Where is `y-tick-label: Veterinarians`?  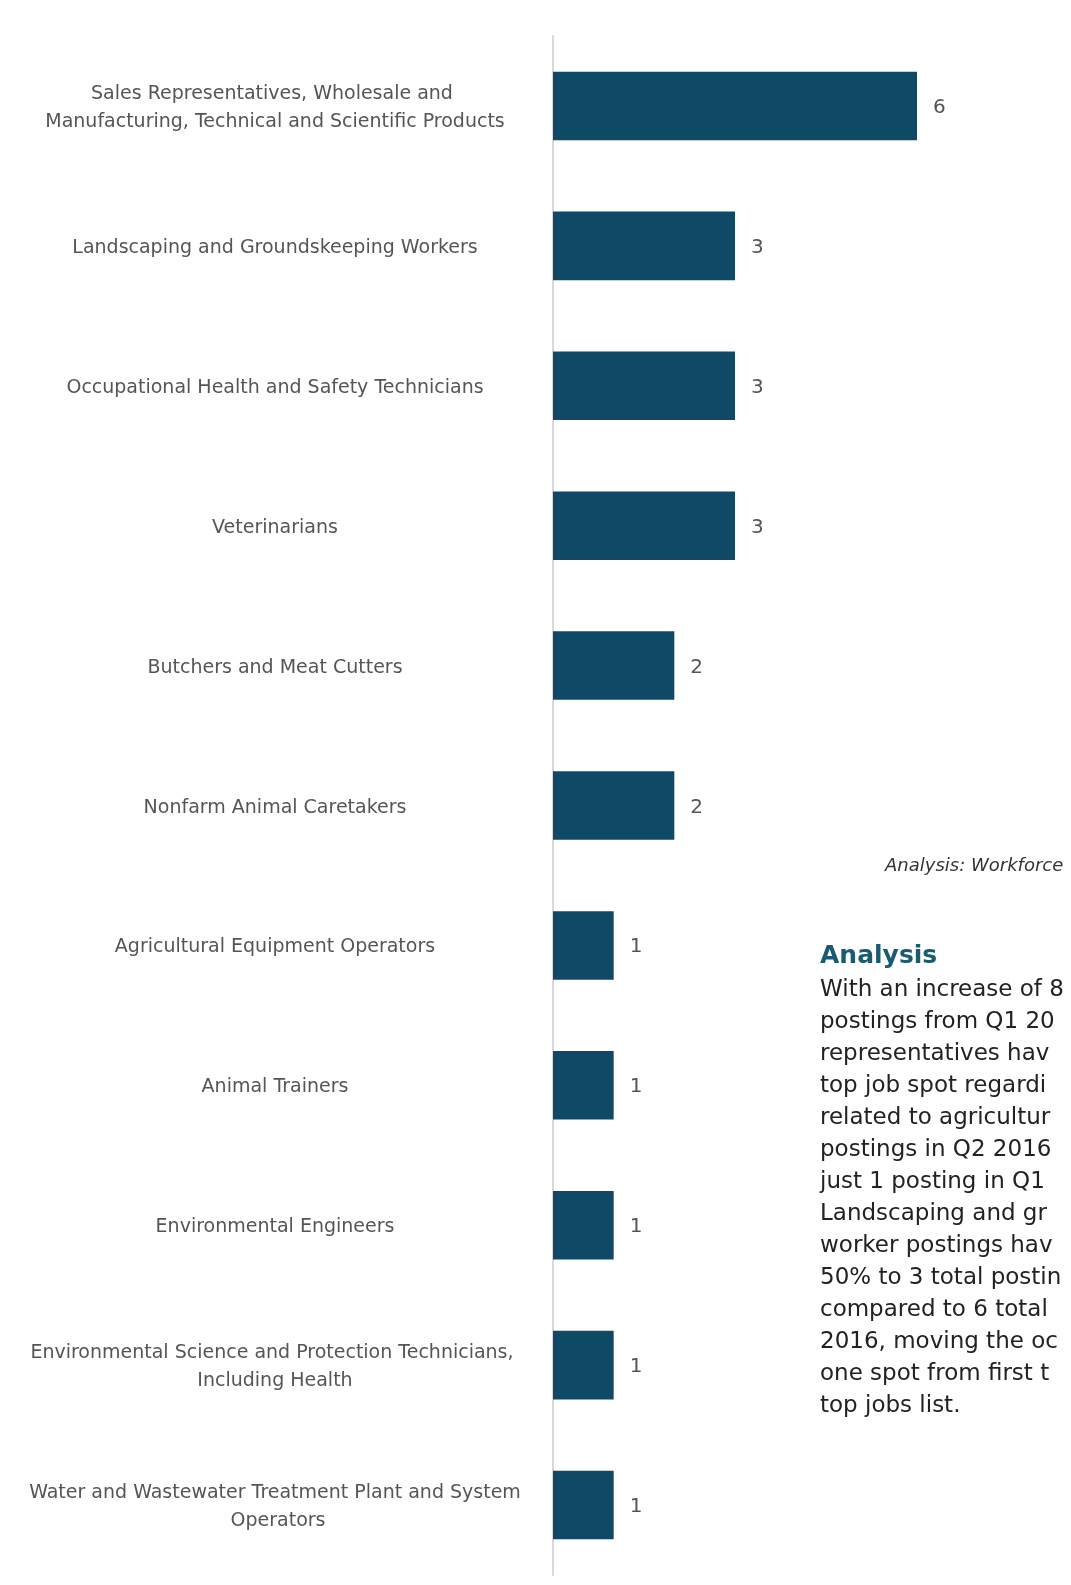
y-tick-label: Veterinarians is located at coordinates (275, 525).